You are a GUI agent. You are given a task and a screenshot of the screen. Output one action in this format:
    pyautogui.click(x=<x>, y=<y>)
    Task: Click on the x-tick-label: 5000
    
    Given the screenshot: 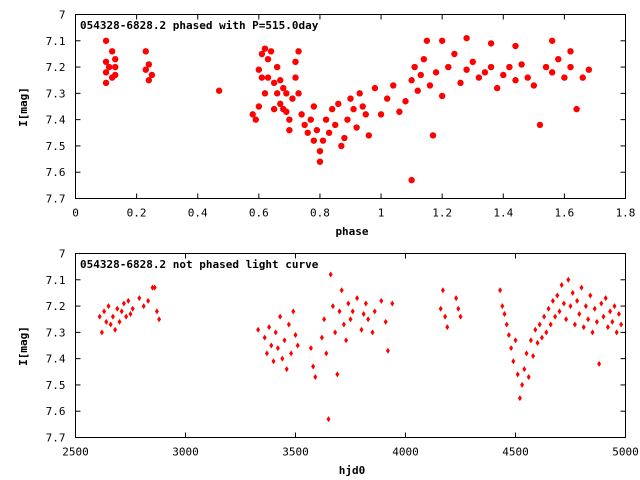 What is the action you would take?
    pyautogui.click(x=625, y=452)
    